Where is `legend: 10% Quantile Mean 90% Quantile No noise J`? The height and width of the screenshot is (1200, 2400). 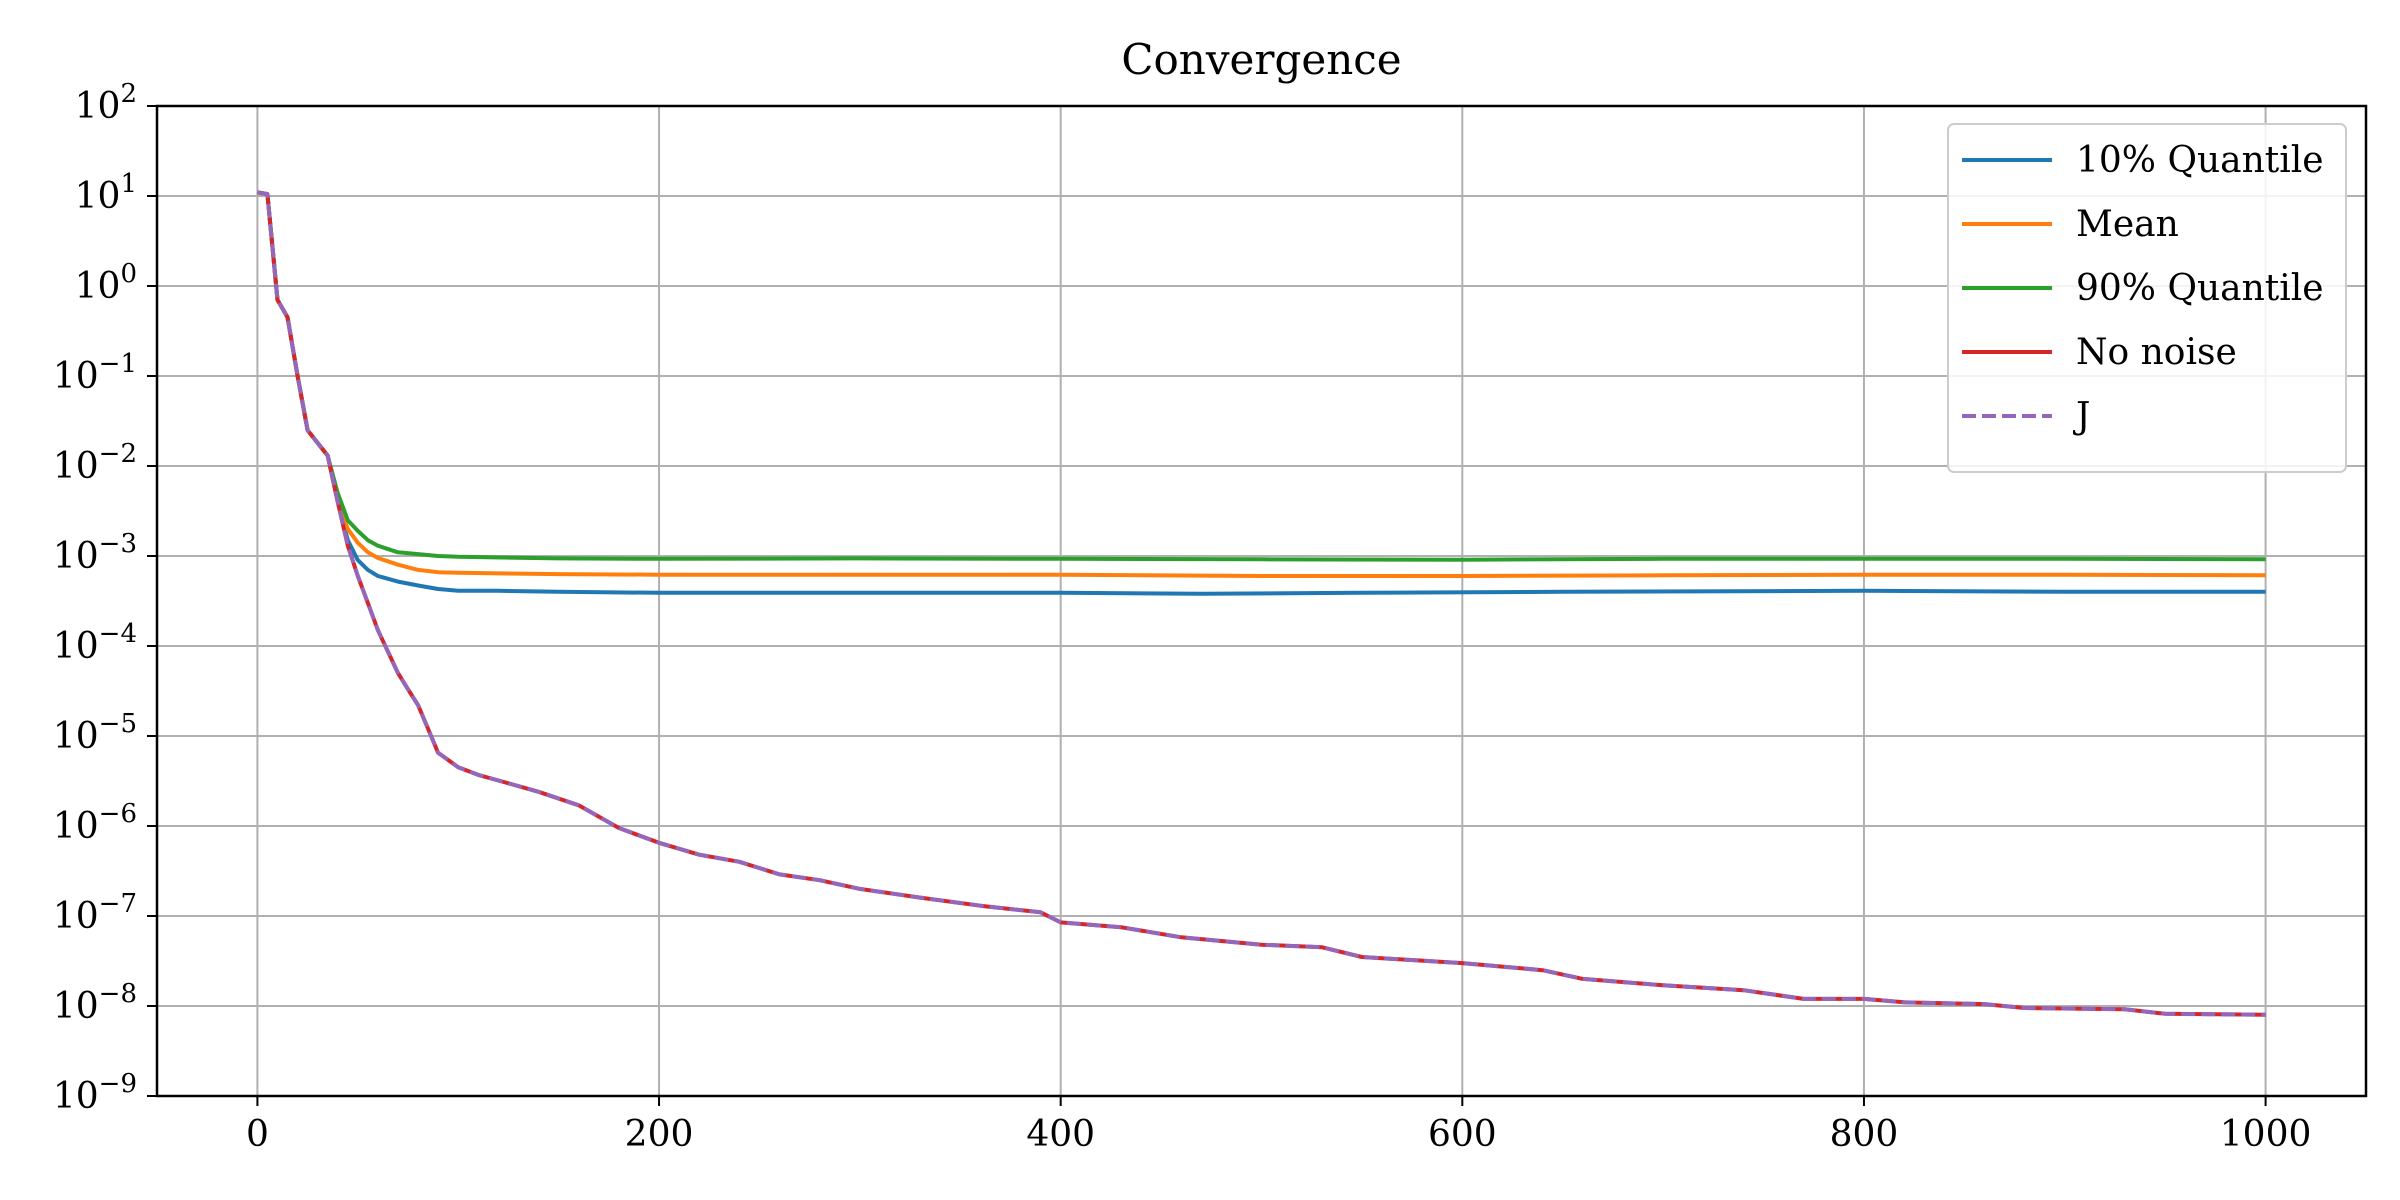 legend: 10% Quantile Mean 90% Quantile No noise J is located at coordinates (2147, 298).